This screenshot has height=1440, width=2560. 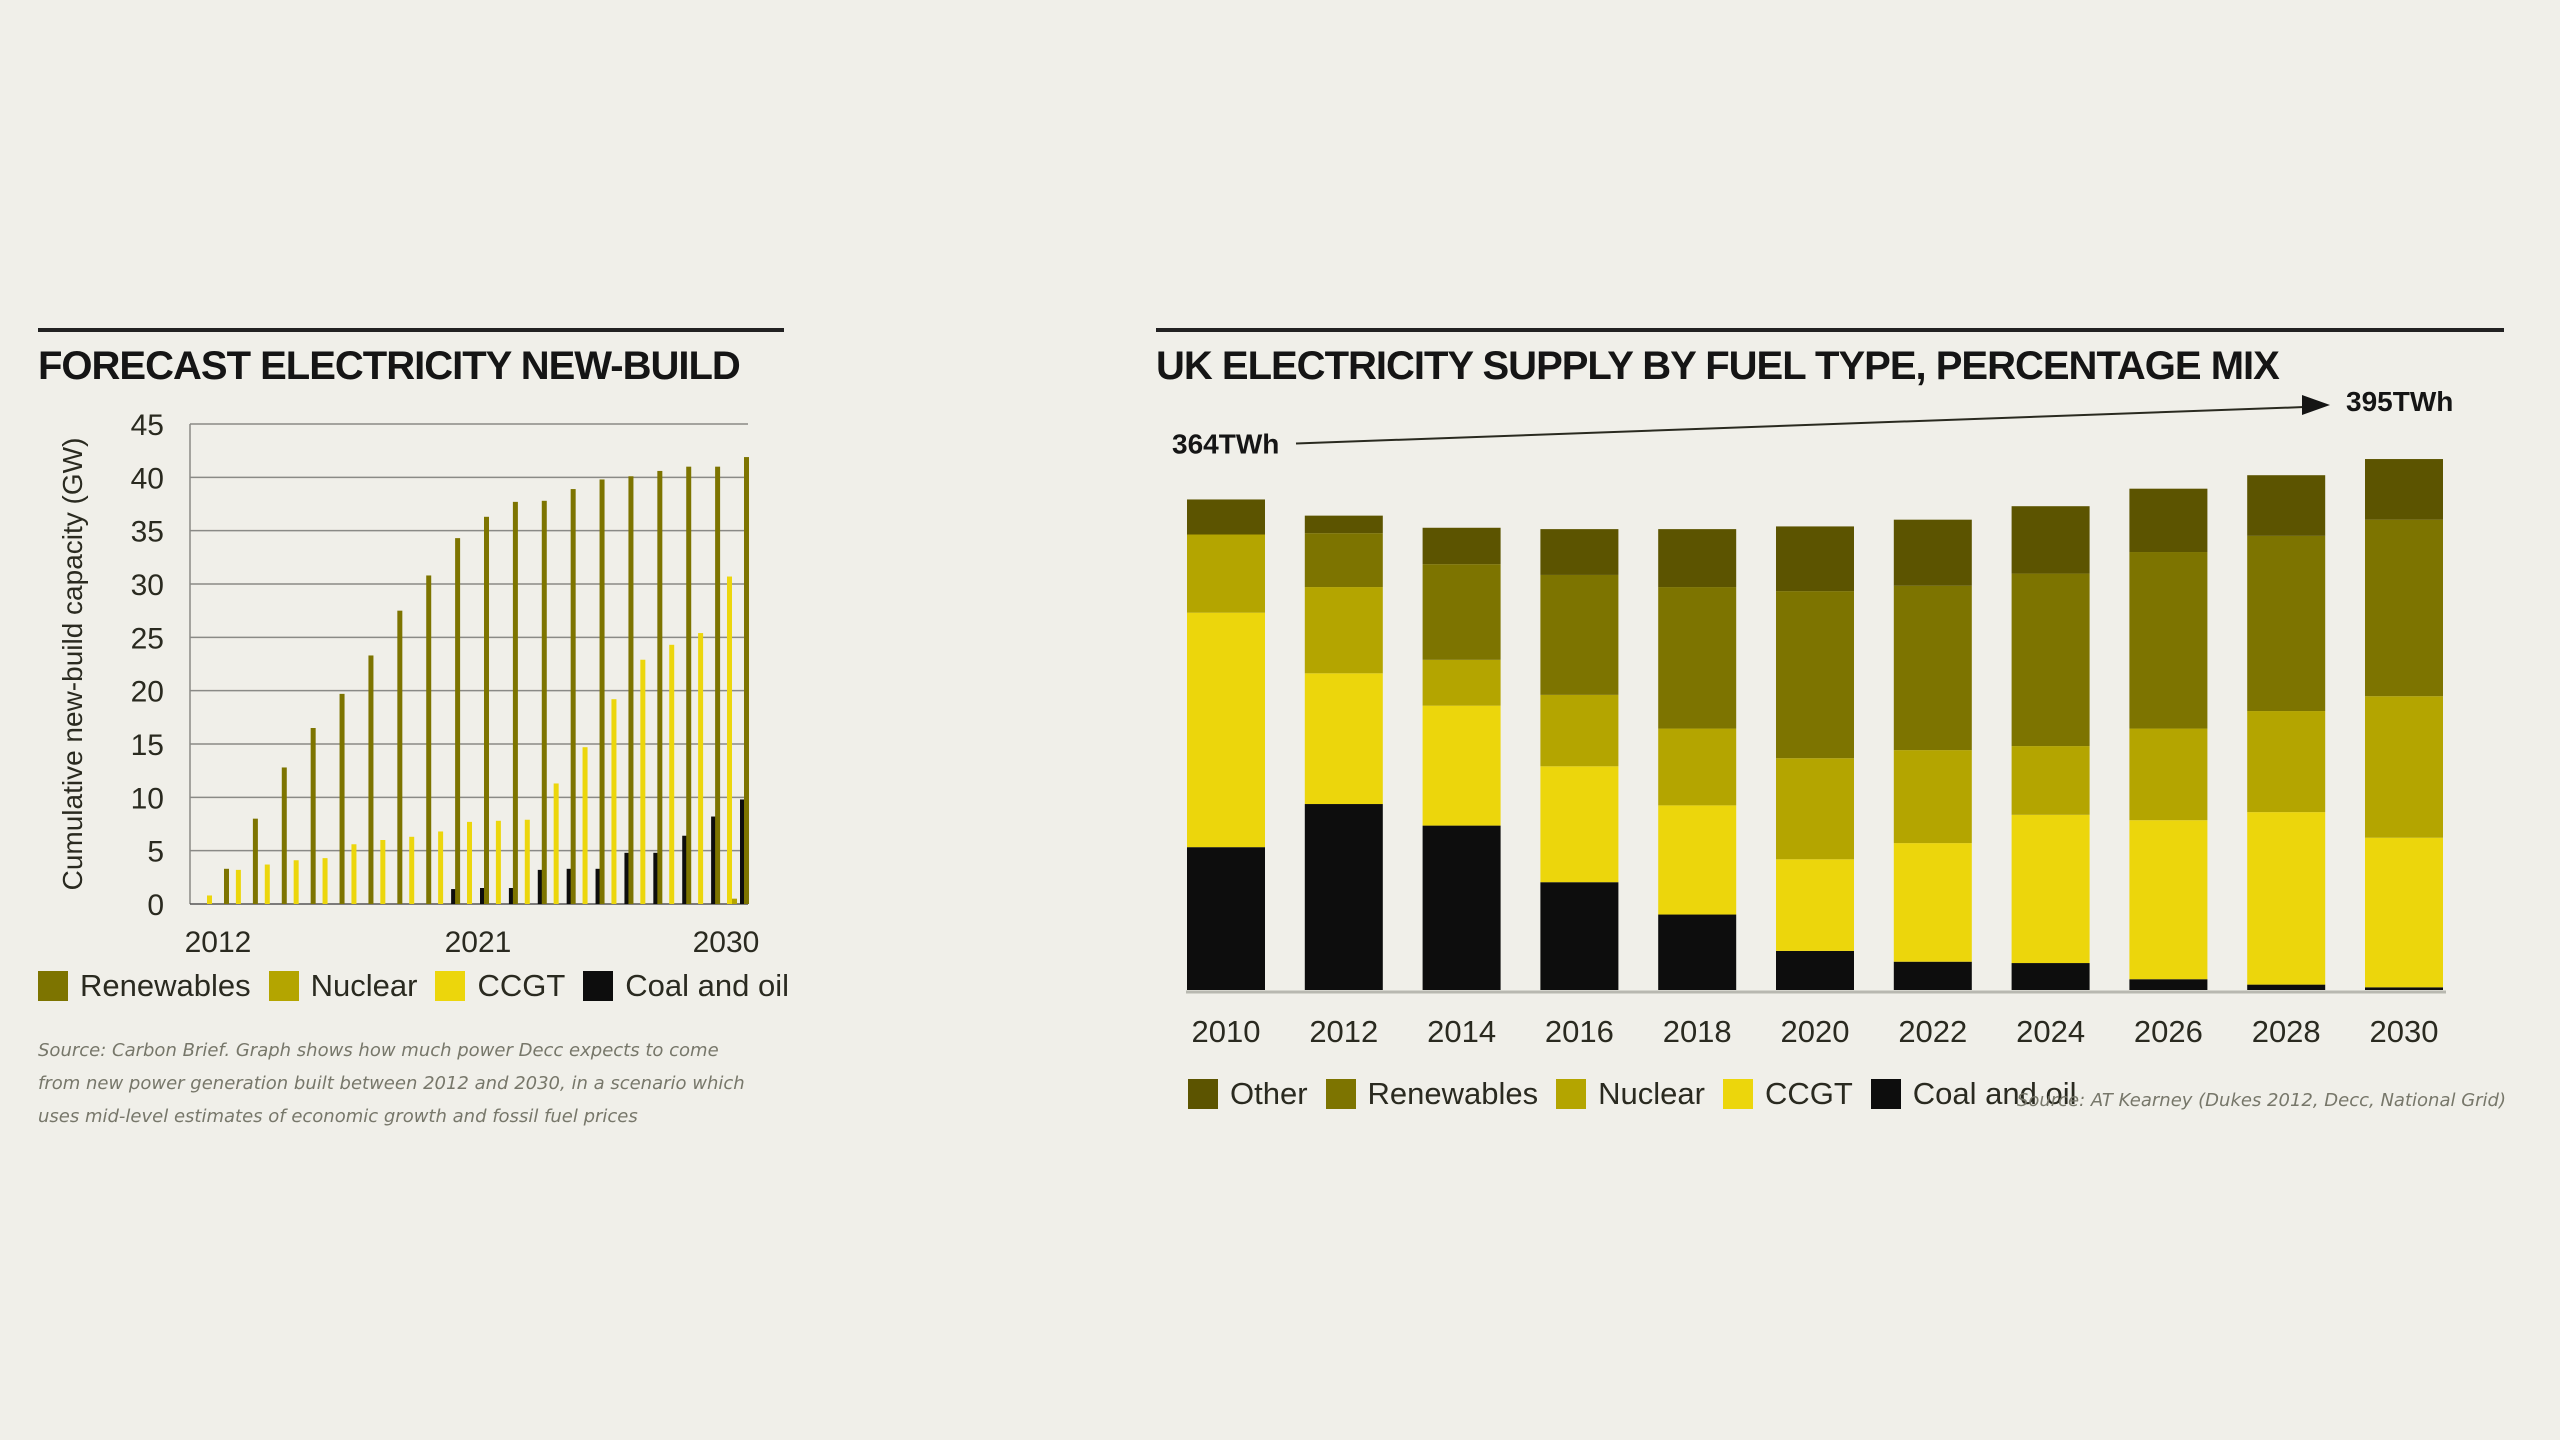 I want to click on bar-segment-nuclear-2020, so click(x=1815, y=809).